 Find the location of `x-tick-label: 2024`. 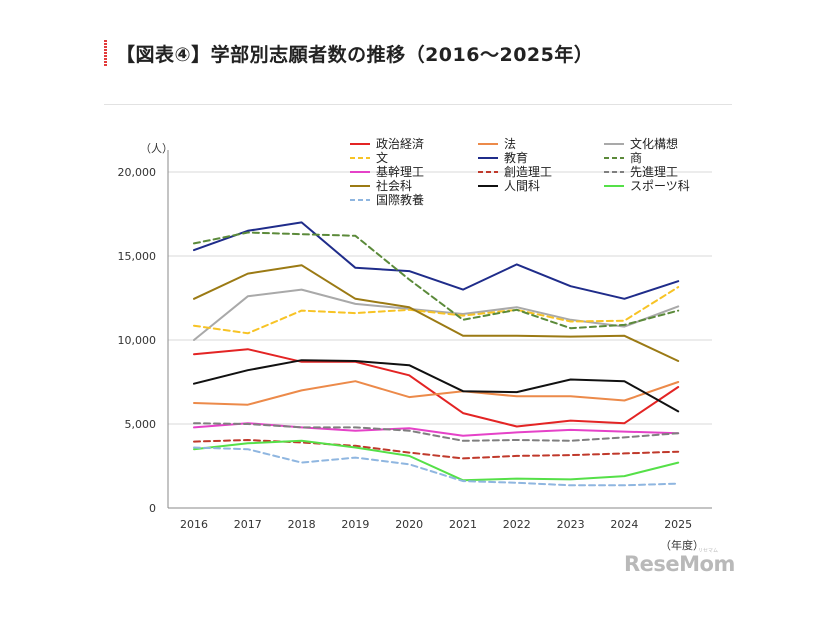

x-tick-label: 2024 is located at coordinates (624, 524).